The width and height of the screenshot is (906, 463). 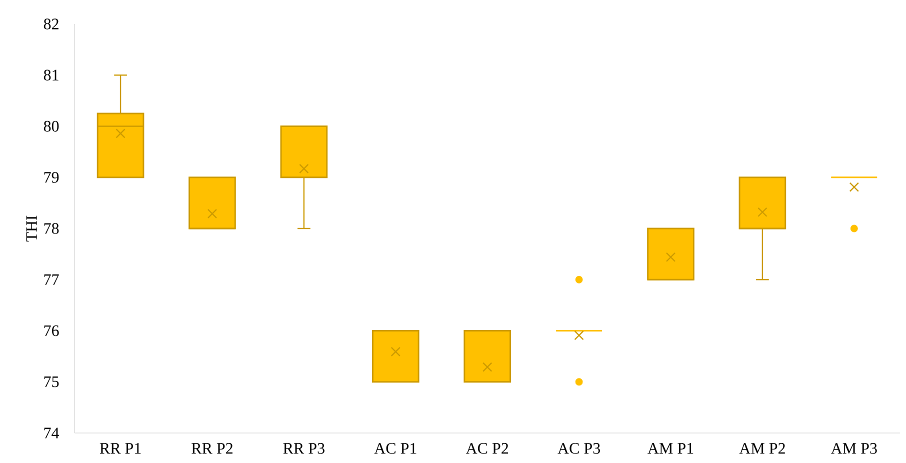 I want to click on y-tick-label: 74, so click(x=52, y=433).